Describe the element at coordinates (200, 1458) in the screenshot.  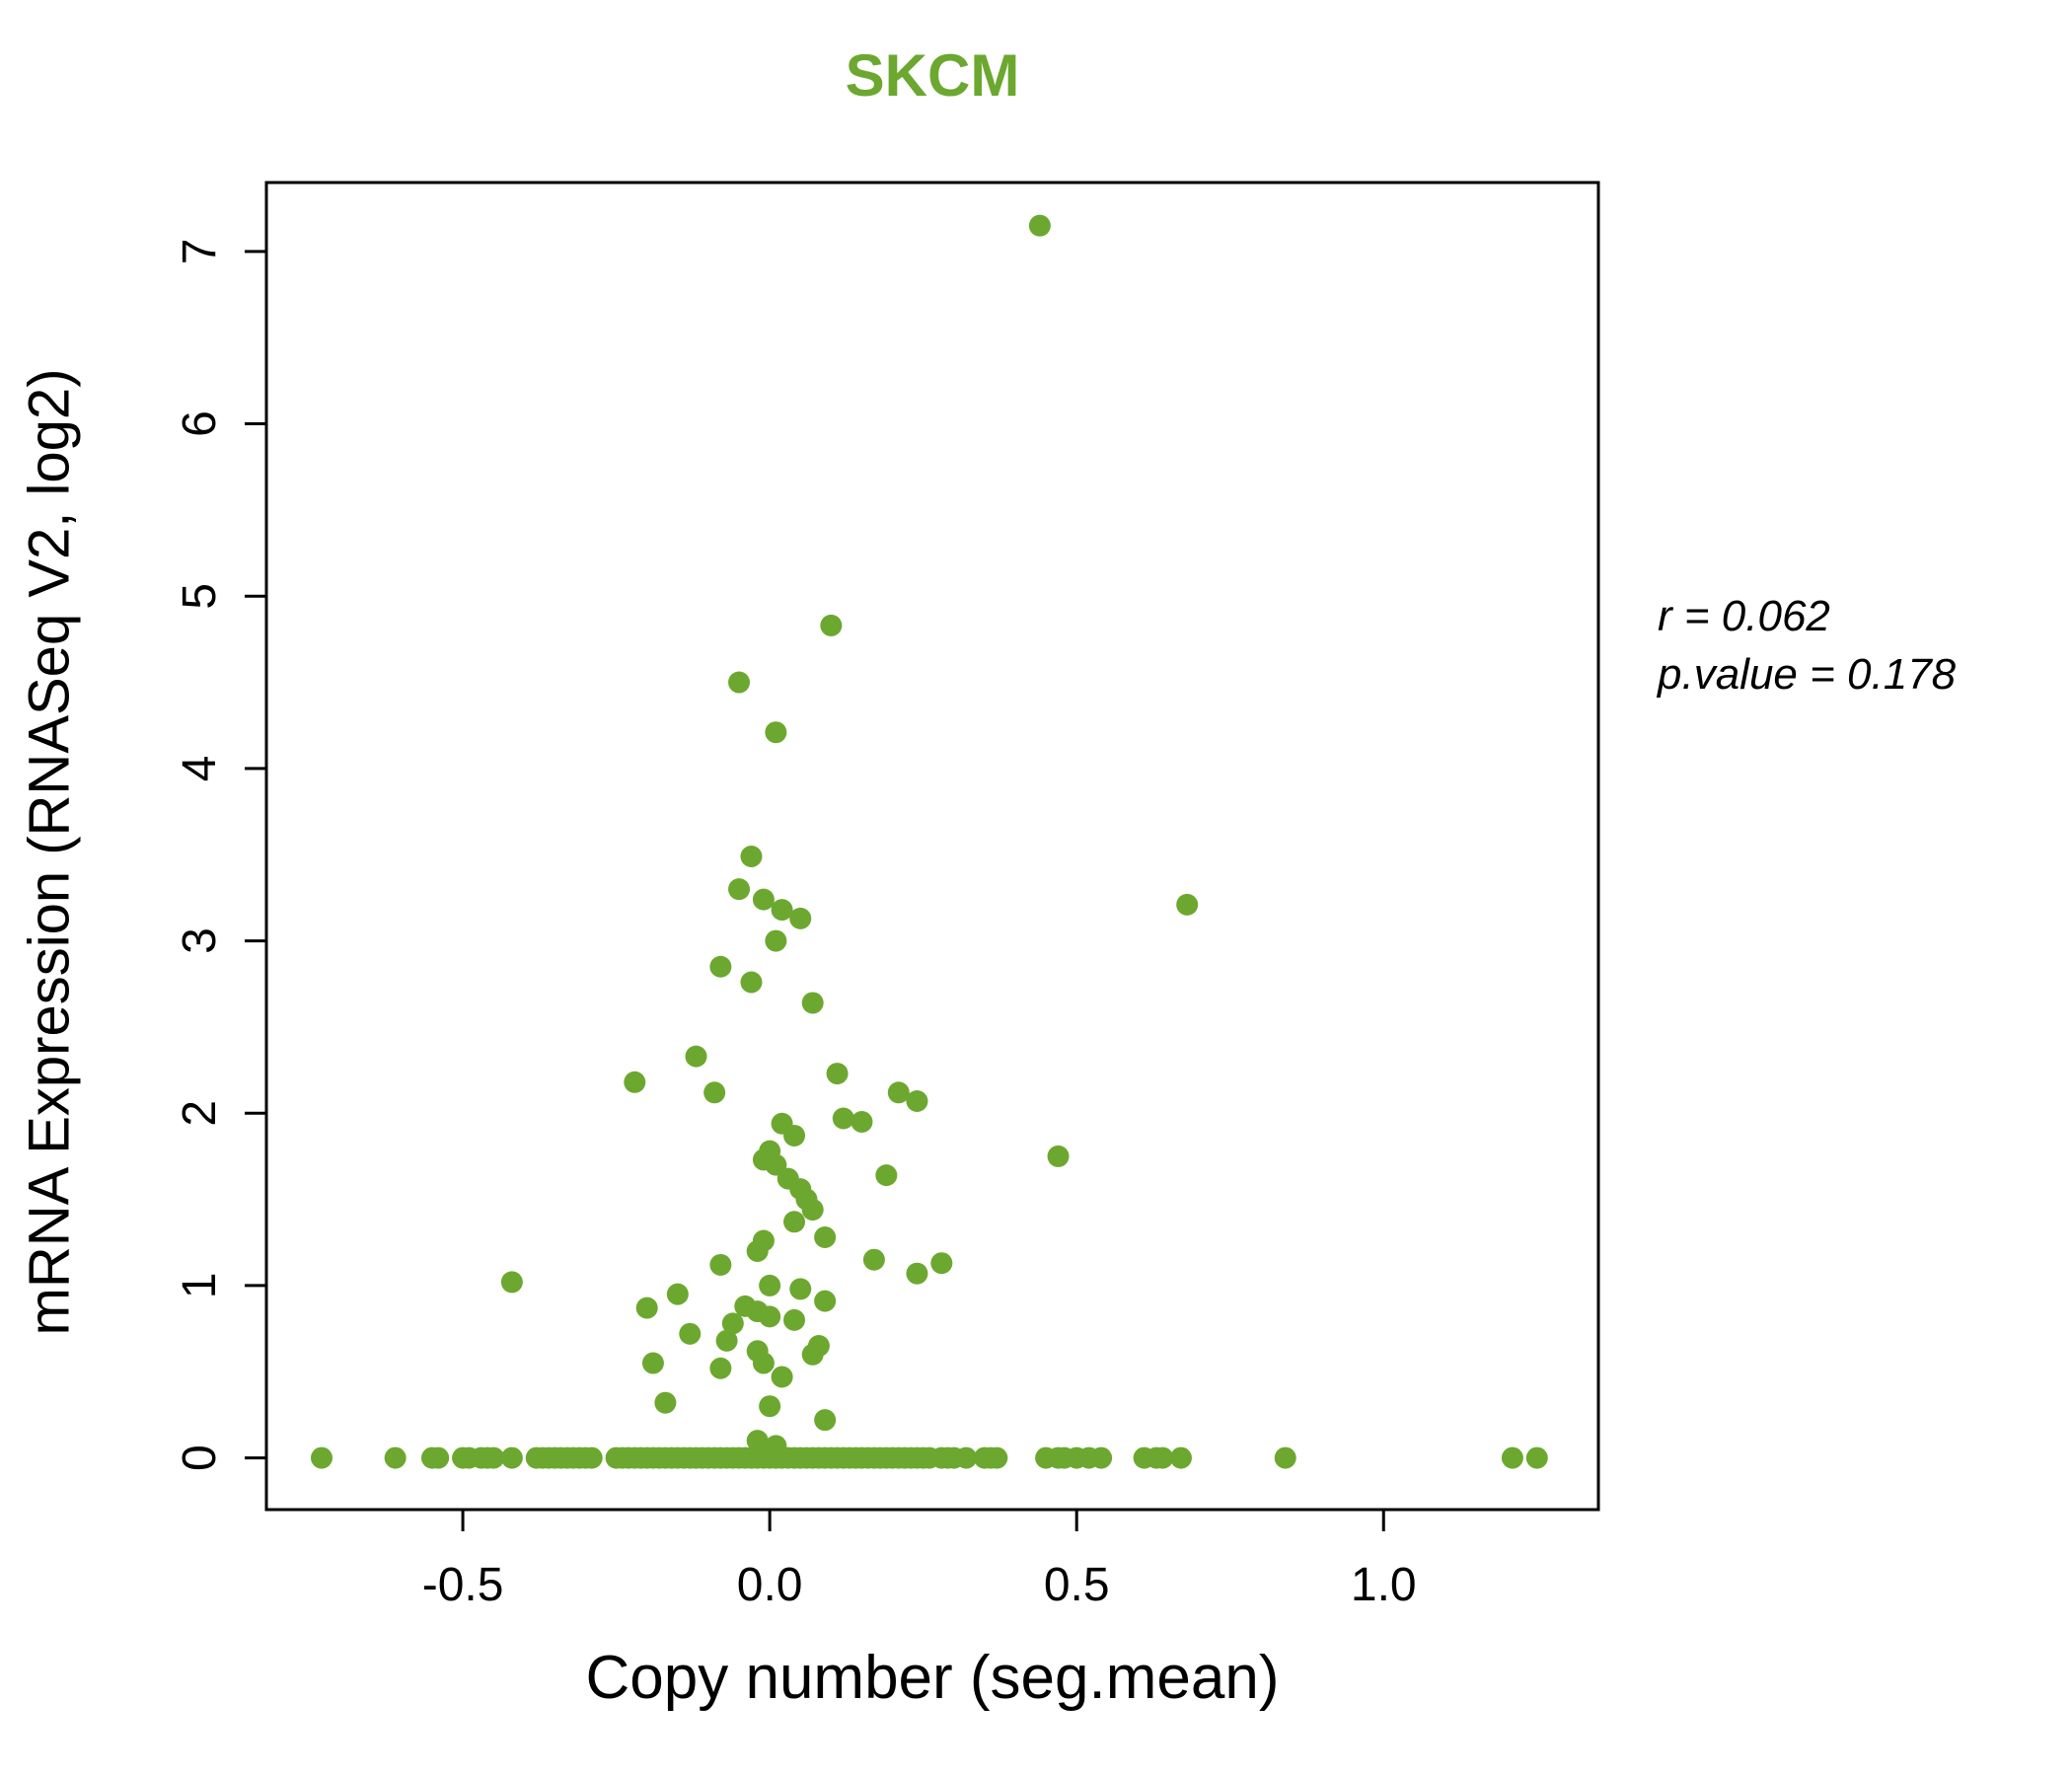
I see `y-tick-label: 0` at that location.